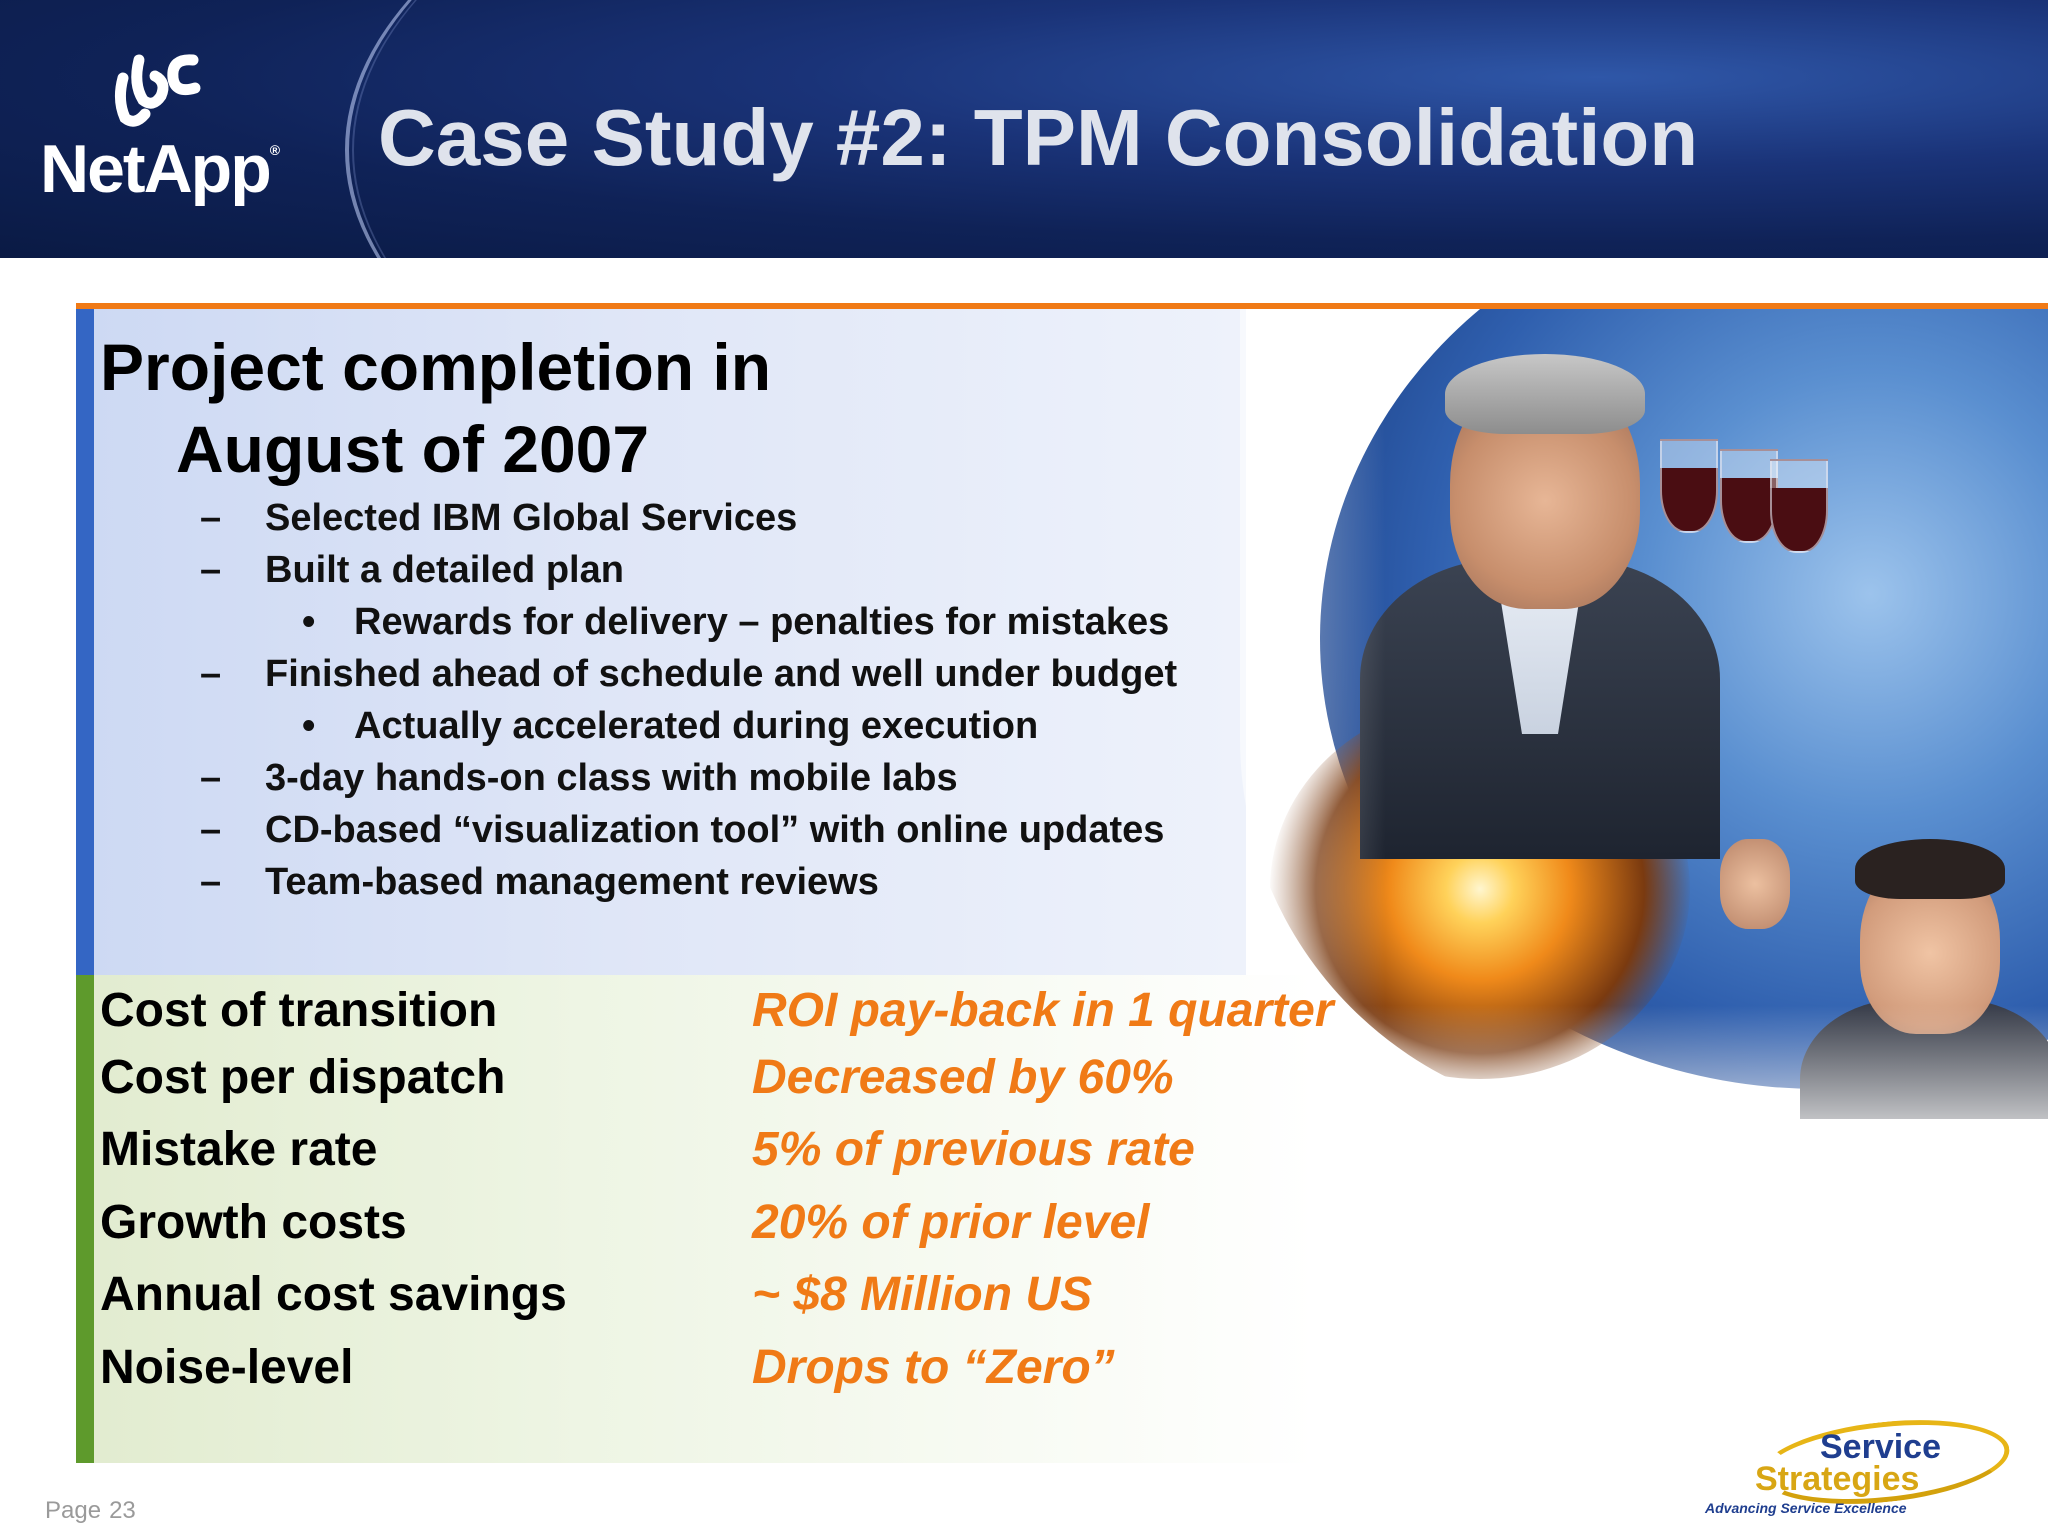  Describe the element at coordinates (160, 169) in the screenshot. I see `netapp-logo-text: NetApp®` at that location.